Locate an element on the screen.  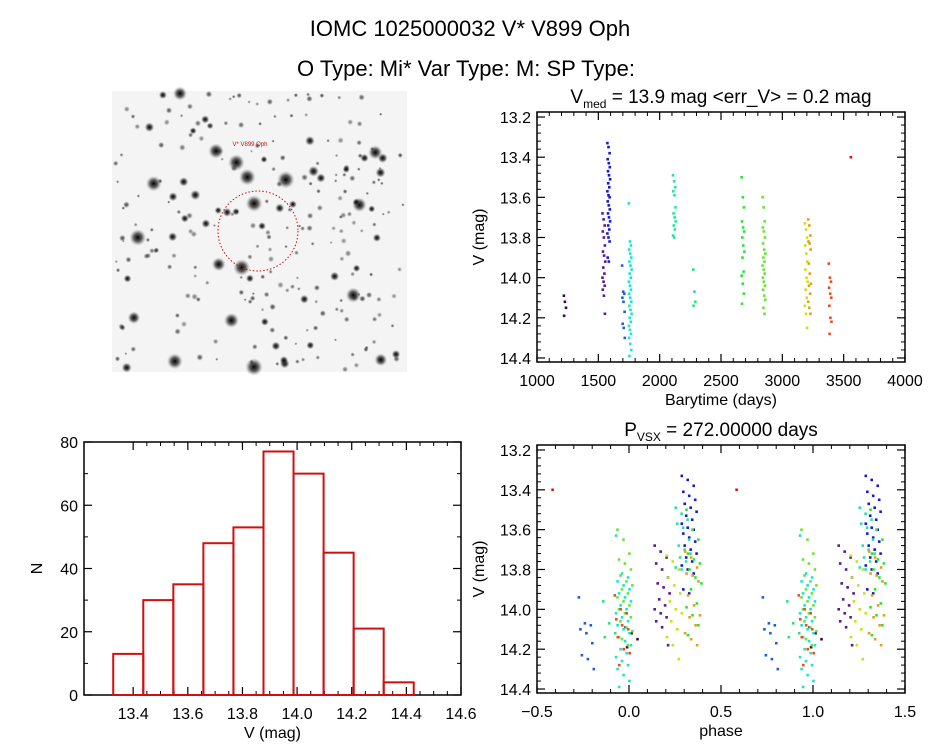
x-tick-label: 14.2 is located at coordinates (351, 714).